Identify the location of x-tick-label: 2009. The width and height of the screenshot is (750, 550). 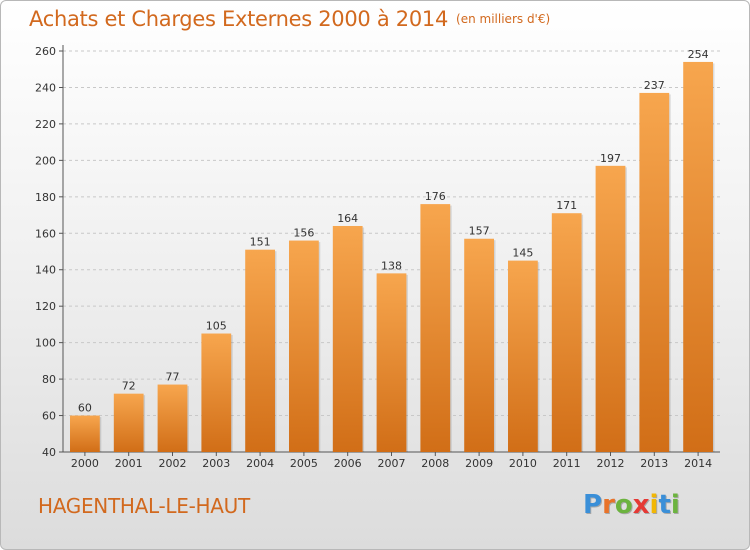
(479, 463).